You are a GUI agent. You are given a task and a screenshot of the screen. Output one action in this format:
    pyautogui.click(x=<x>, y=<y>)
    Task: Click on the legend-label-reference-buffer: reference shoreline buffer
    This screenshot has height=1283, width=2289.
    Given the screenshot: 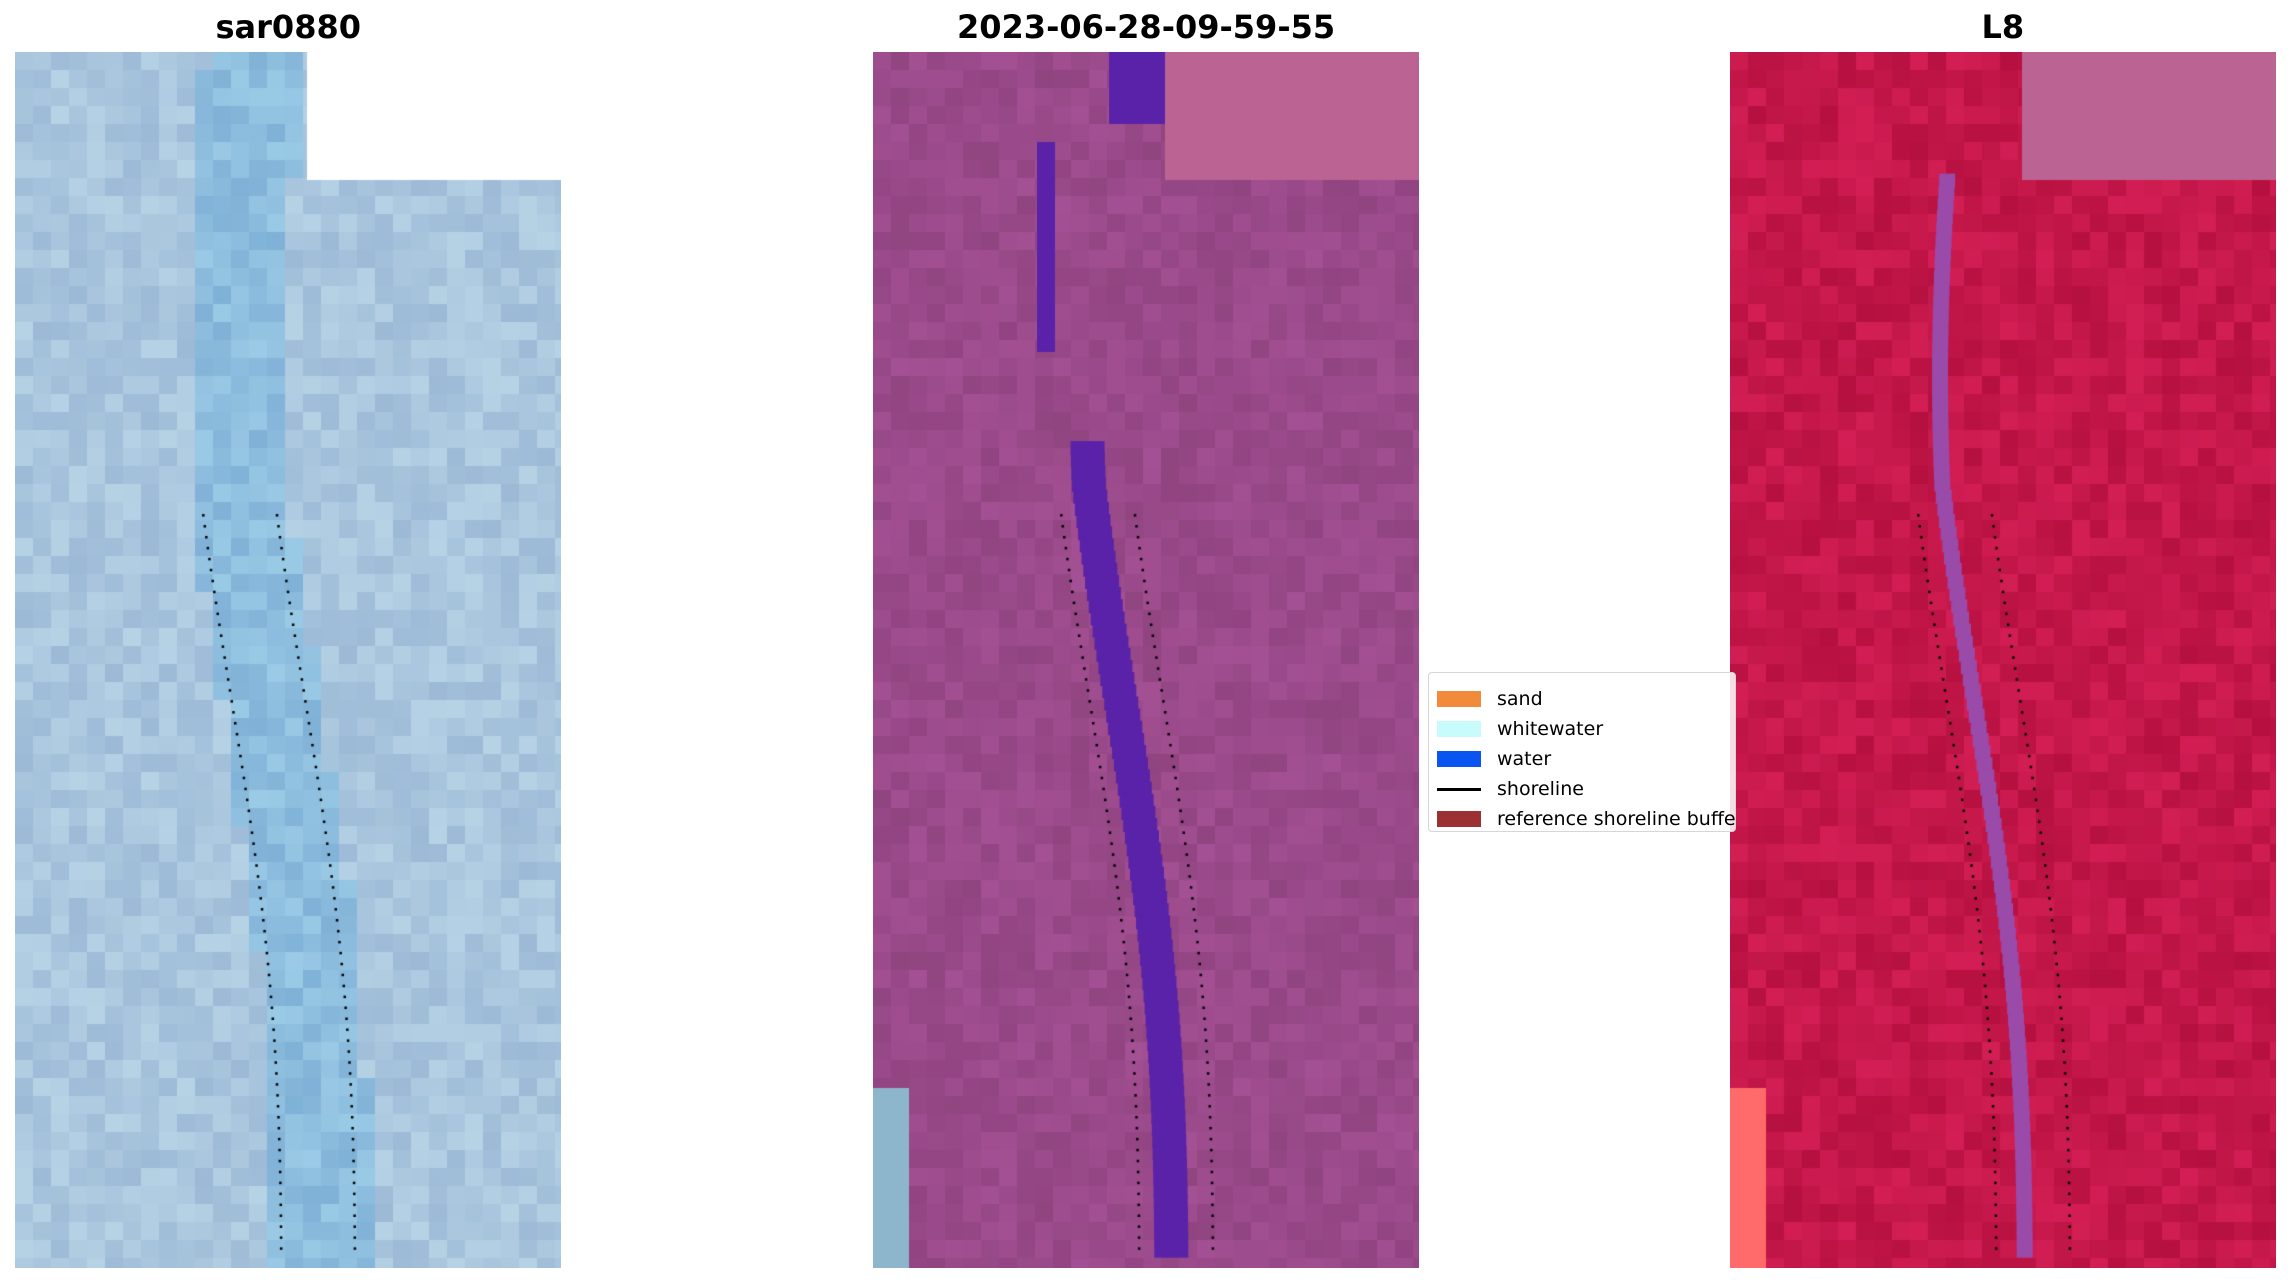 What is the action you would take?
    pyautogui.click(x=1616, y=819)
    